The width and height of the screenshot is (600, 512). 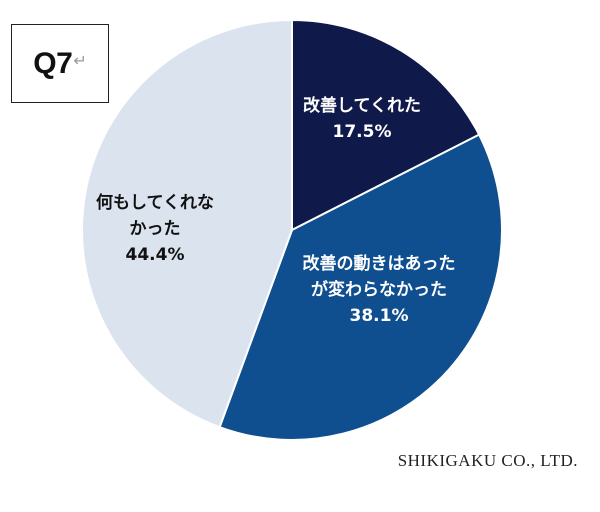 What do you see at coordinates (80, 60) in the screenshot?
I see `return-mark-icon: ↵` at bounding box center [80, 60].